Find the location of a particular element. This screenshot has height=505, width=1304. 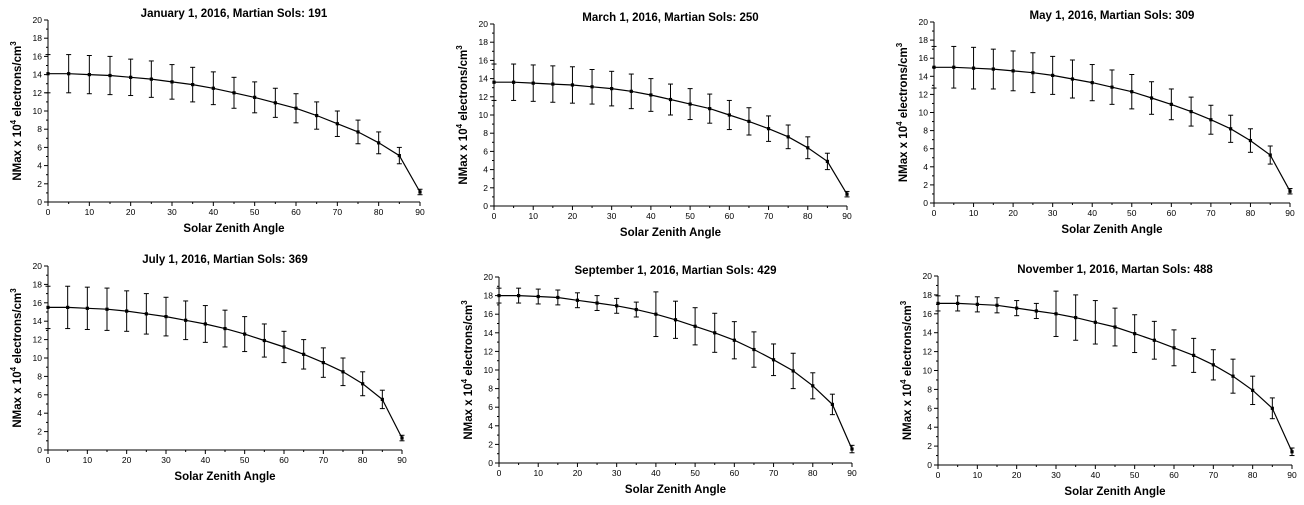

y-tick-label: 20 is located at coordinates (489, 277).